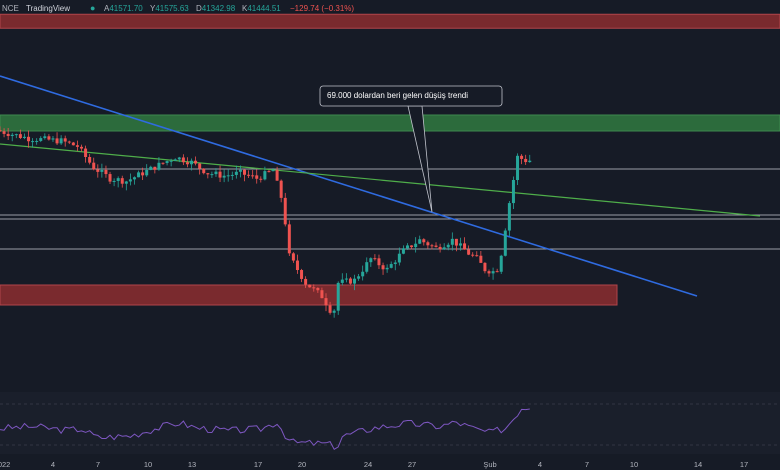 This screenshot has height=470, width=780. I want to click on x-tick-label: 7, so click(587, 464).